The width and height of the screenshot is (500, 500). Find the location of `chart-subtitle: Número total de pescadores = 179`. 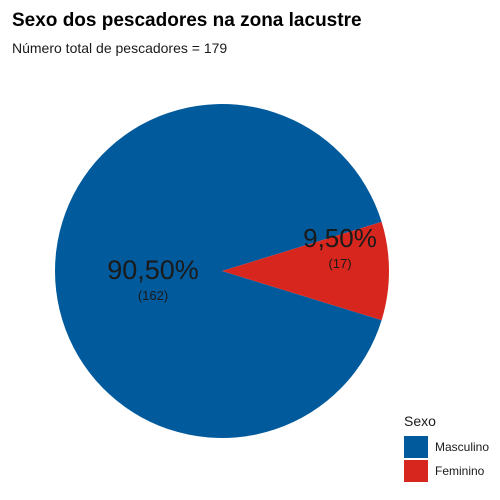

chart-subtitle: Número total de pescadores = 179 is located at coordinates (120, 48).